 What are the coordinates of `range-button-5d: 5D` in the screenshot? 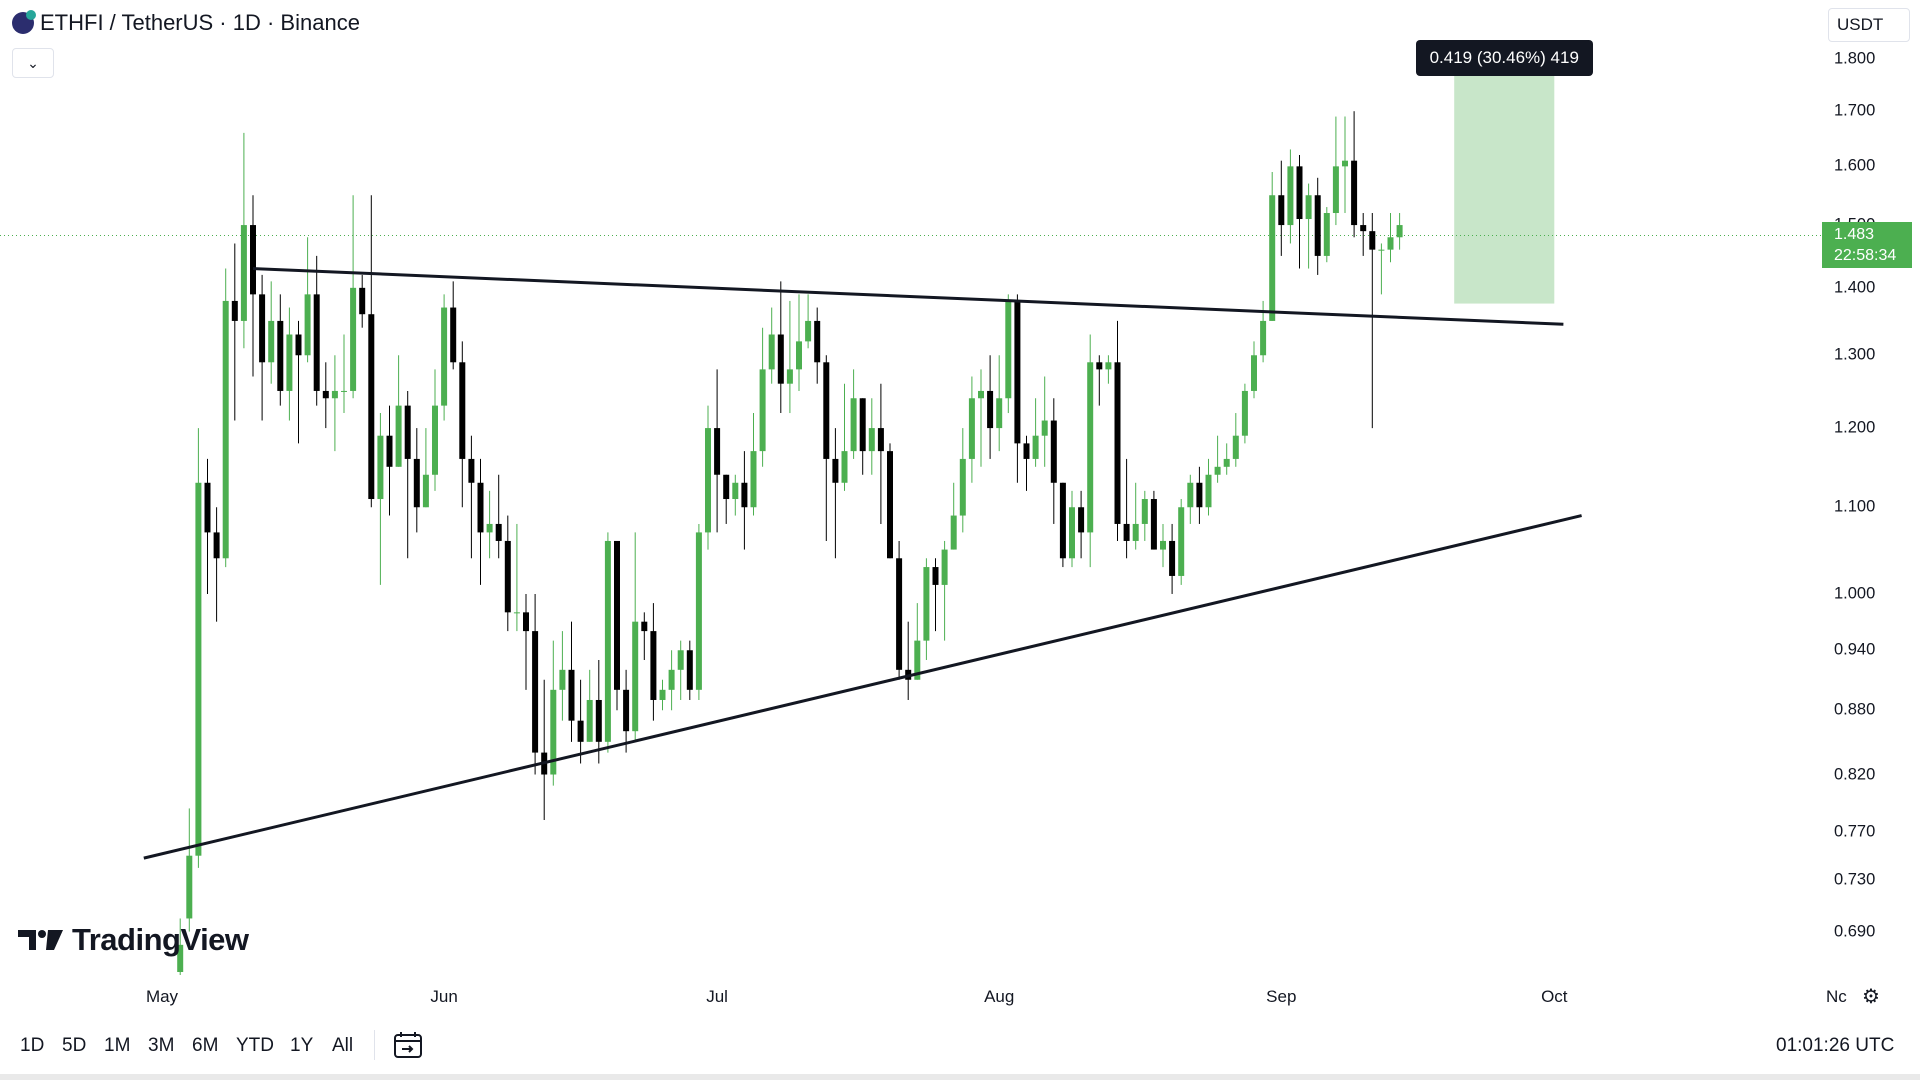 It's located at (74, 1045).